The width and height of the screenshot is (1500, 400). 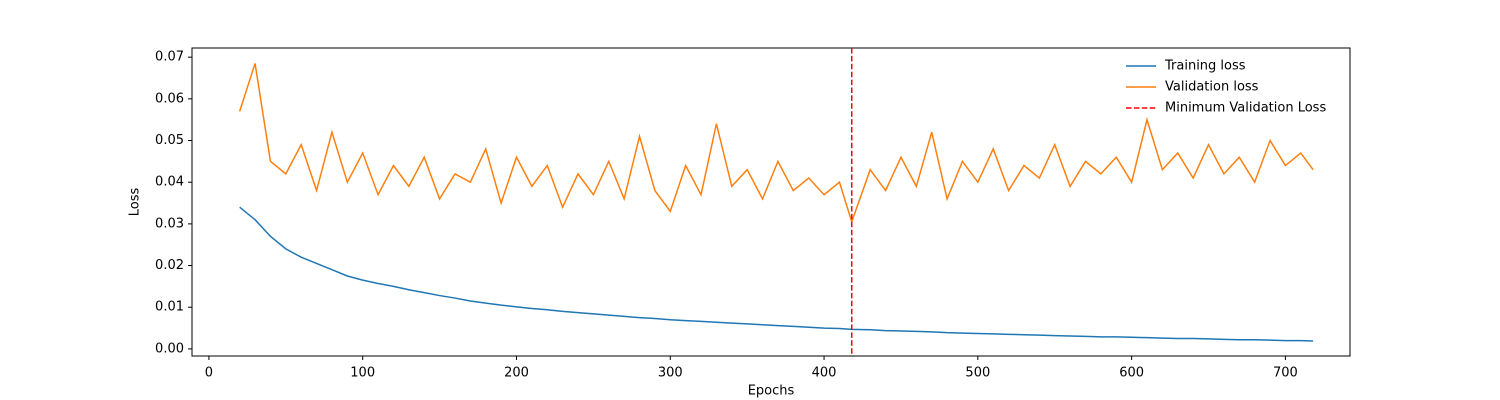 What do you see at coordinates (209, 373) in the screenshot?
I see `x-tick-label: 0` at bounding box center [209, 373].